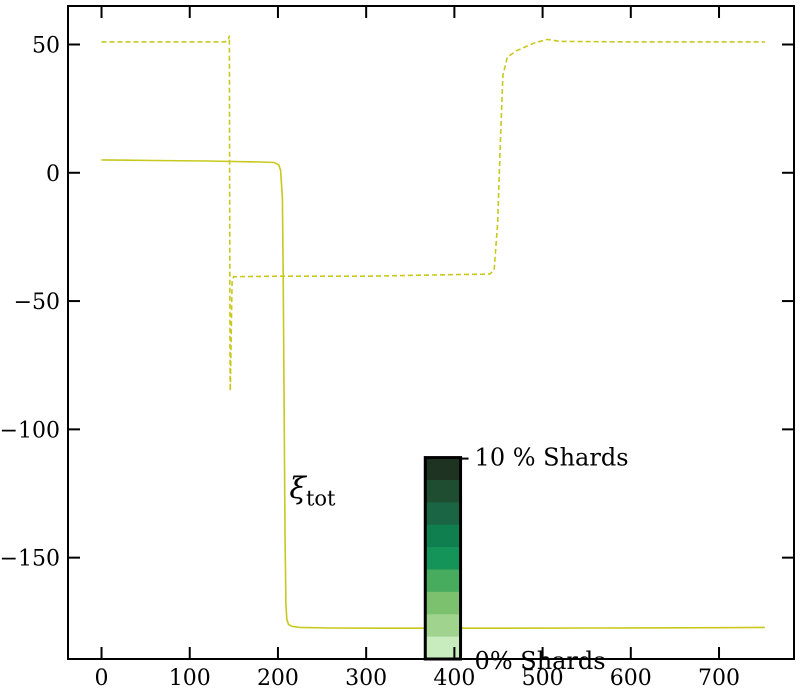  What do you see at coordinates (543, 678) in the screenshot?
I see `x-tick-label: 500` at bounding box center [543, 678].